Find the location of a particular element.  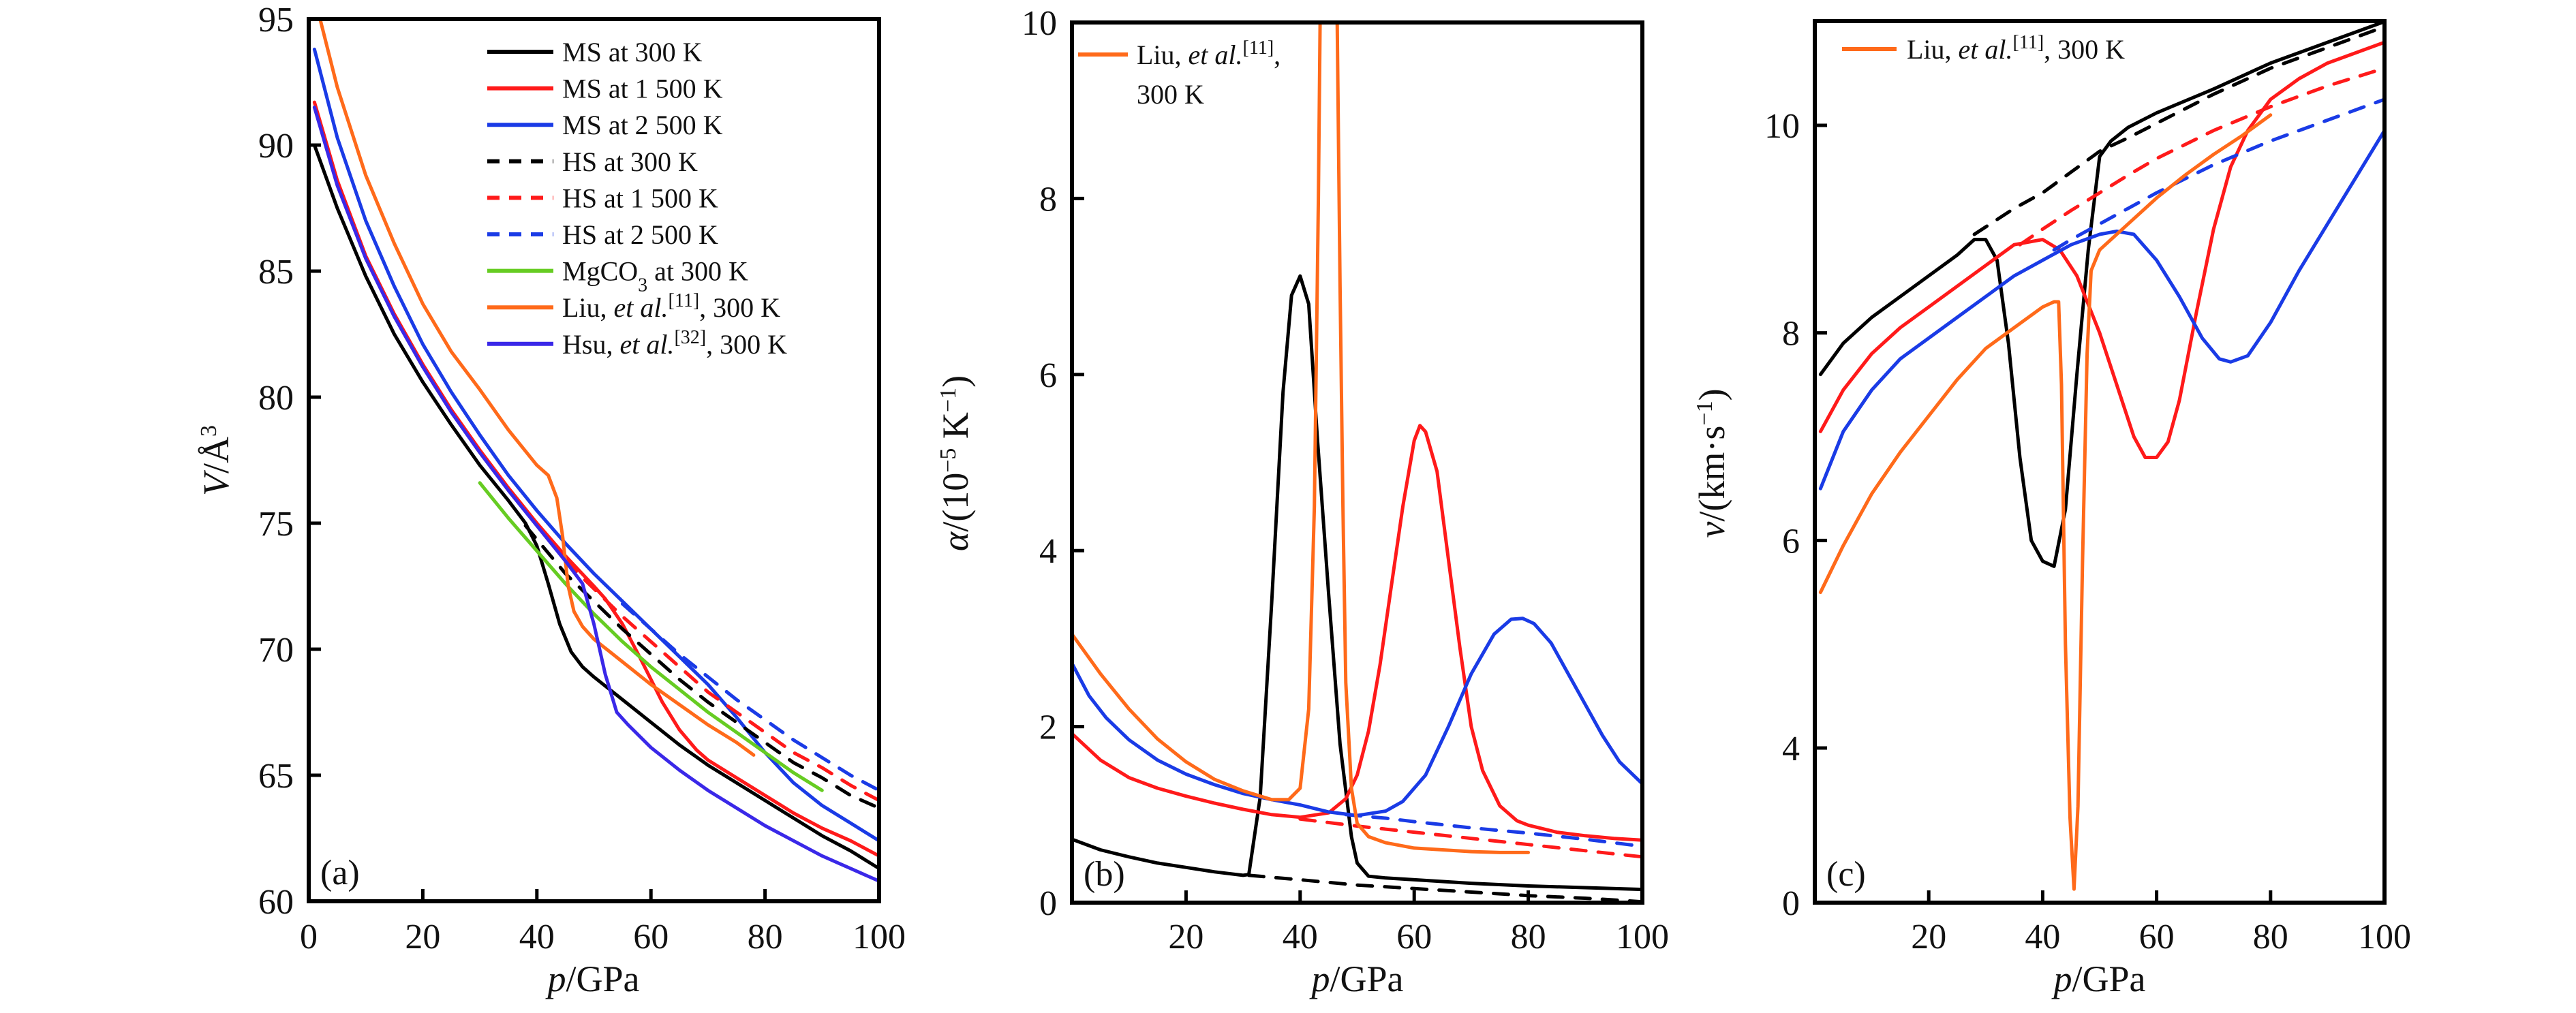

legend-item: HS at 1 500 K is located at coordinates (602, 198).